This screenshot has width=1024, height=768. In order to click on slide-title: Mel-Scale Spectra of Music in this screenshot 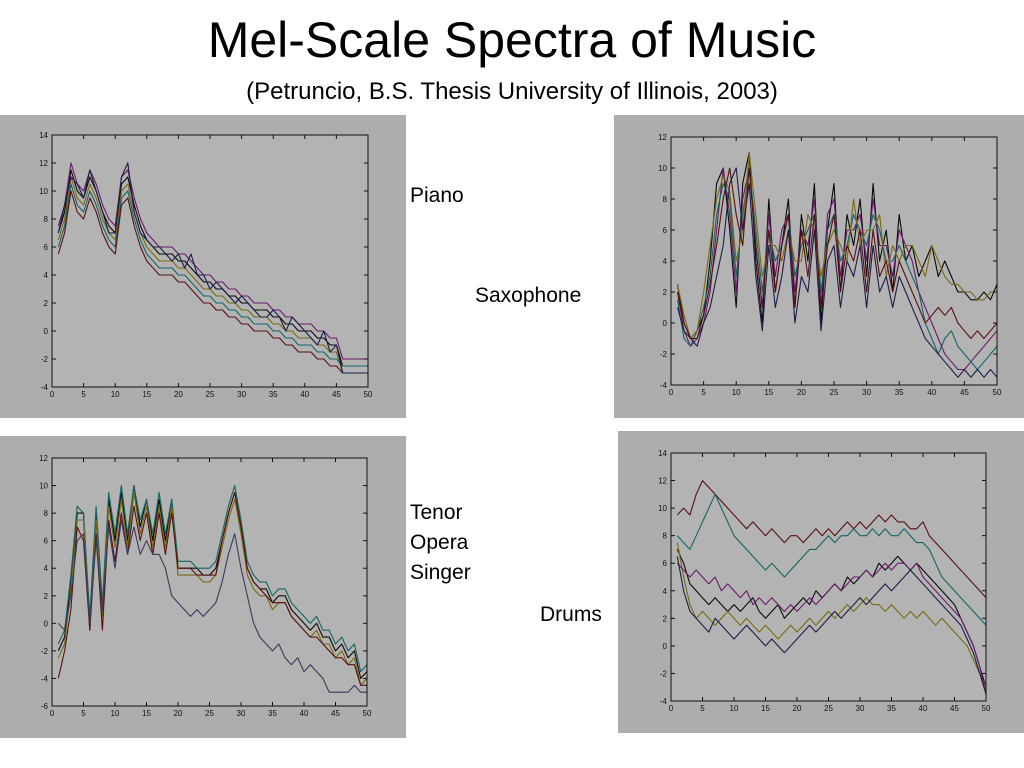, I will do `click(512, 40)`.